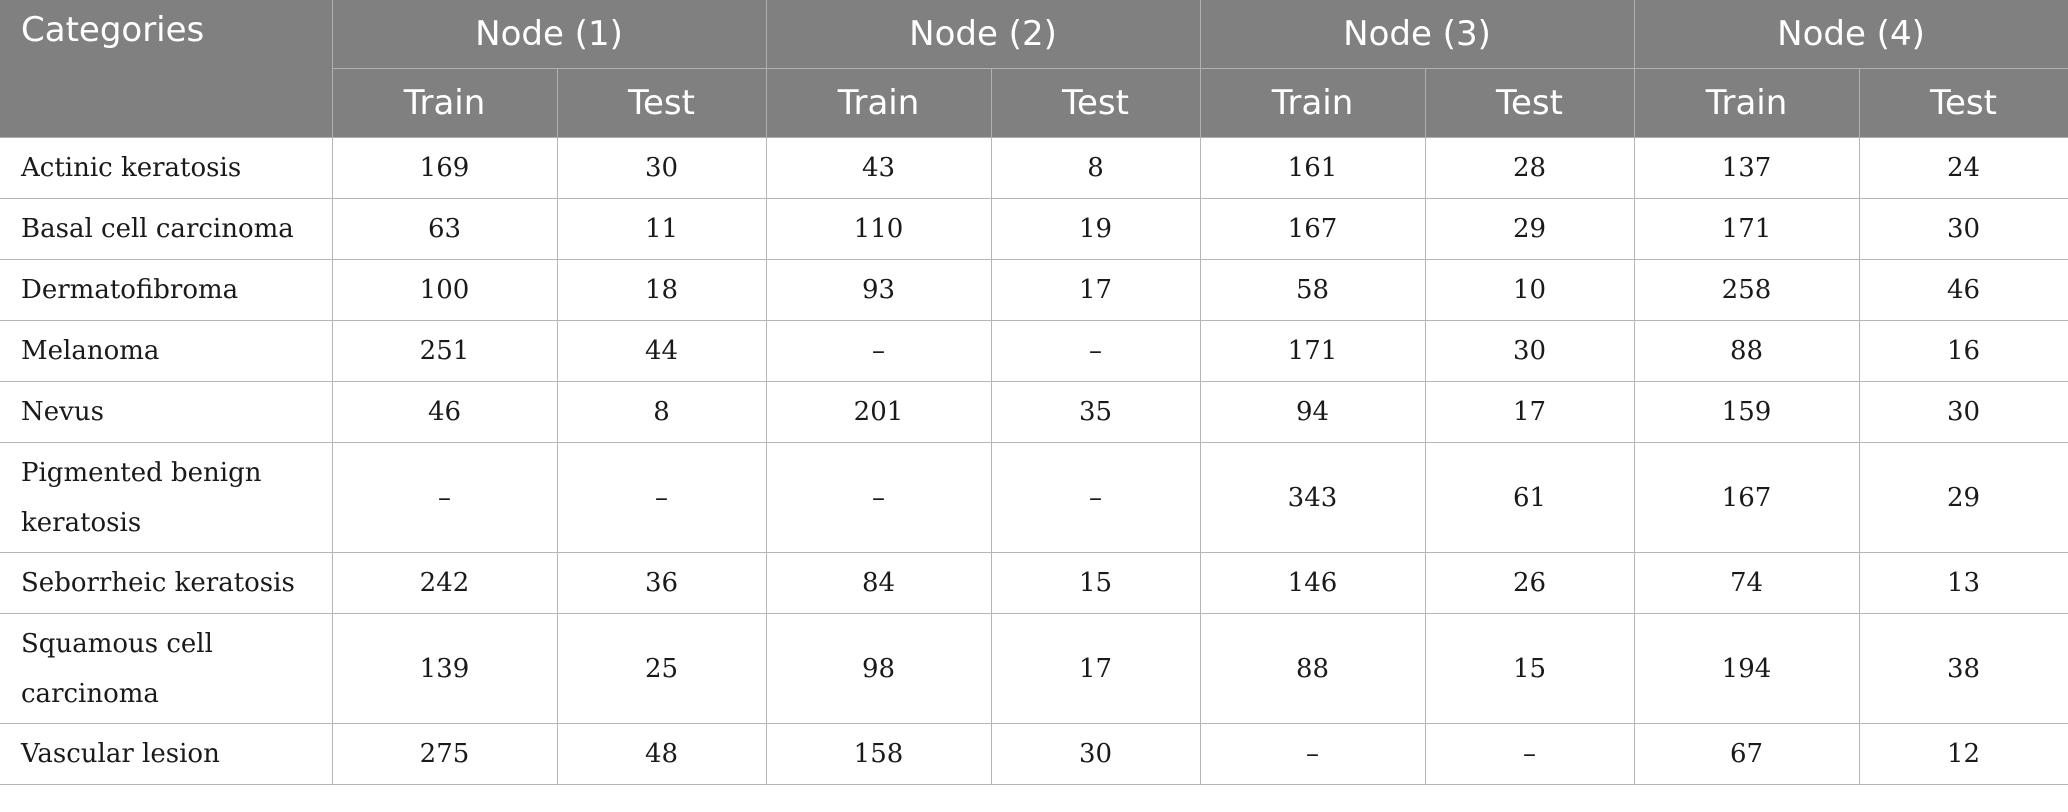  I want to click on train-count-cell: 98, so click(878, 668).